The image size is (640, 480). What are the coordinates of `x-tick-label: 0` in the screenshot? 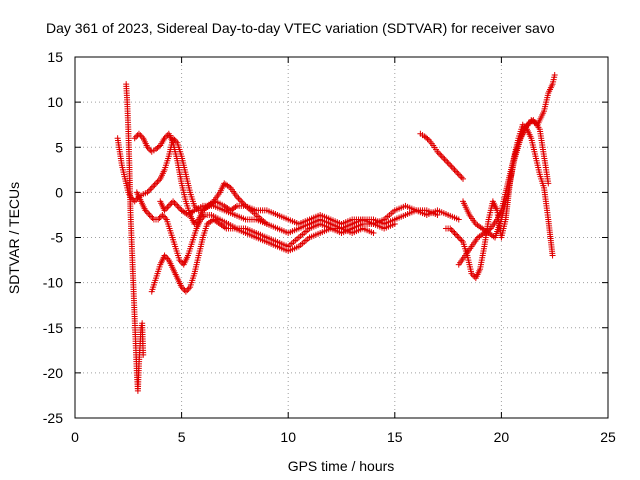 It's located at (75, 437).